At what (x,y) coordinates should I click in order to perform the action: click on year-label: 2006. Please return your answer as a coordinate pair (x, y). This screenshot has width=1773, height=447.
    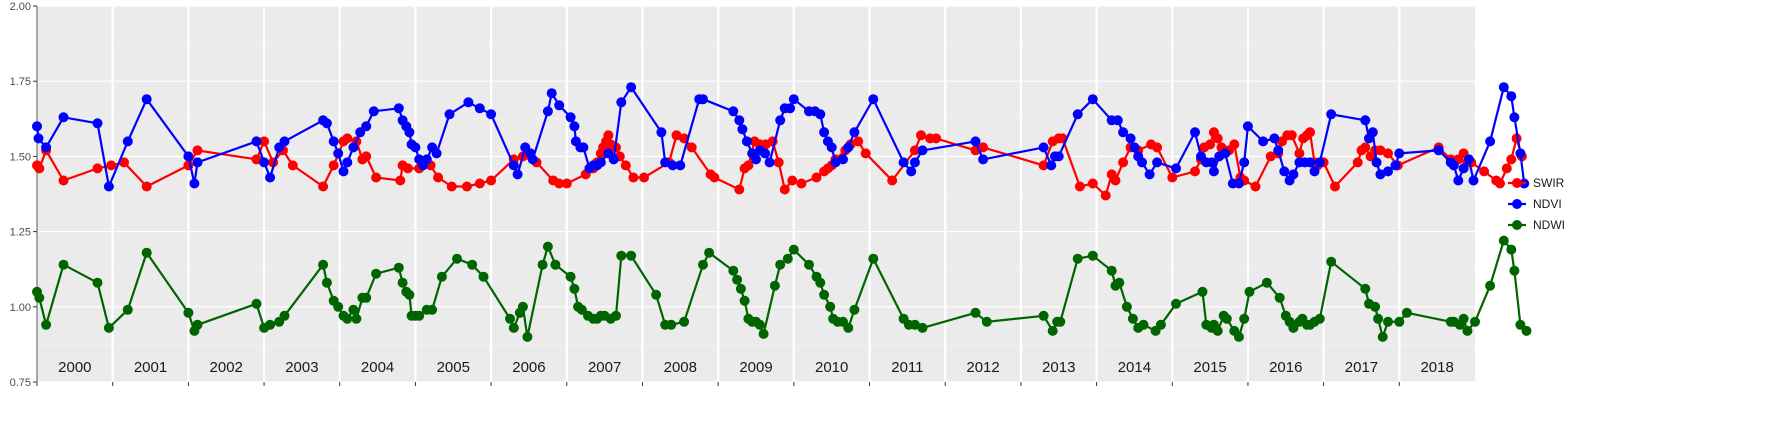
    Looking at the image, I should click on (528, 367).